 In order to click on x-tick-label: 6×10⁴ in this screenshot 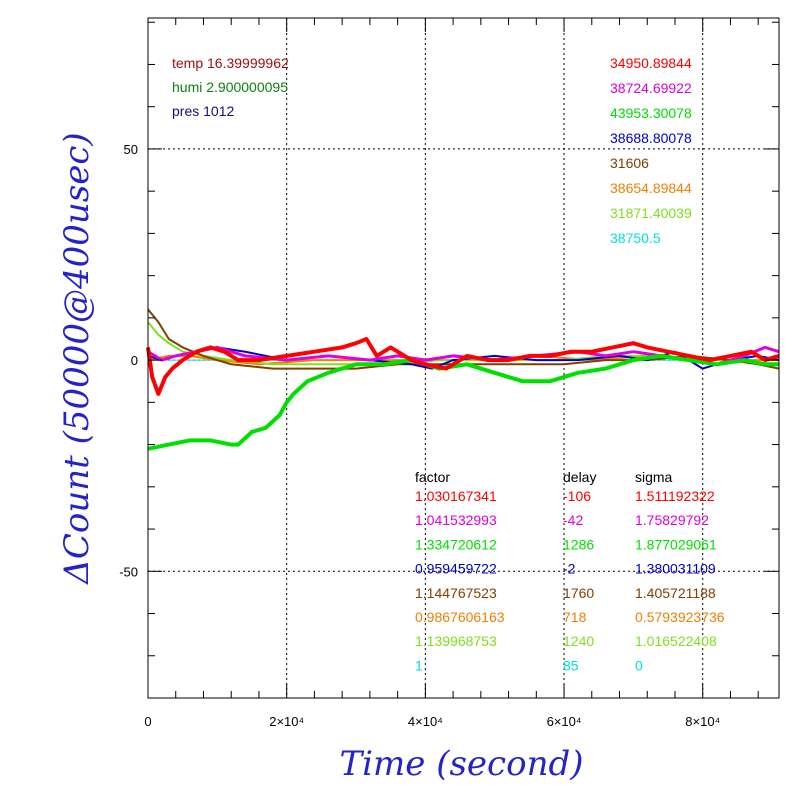, I will do `click(564, 721)`.